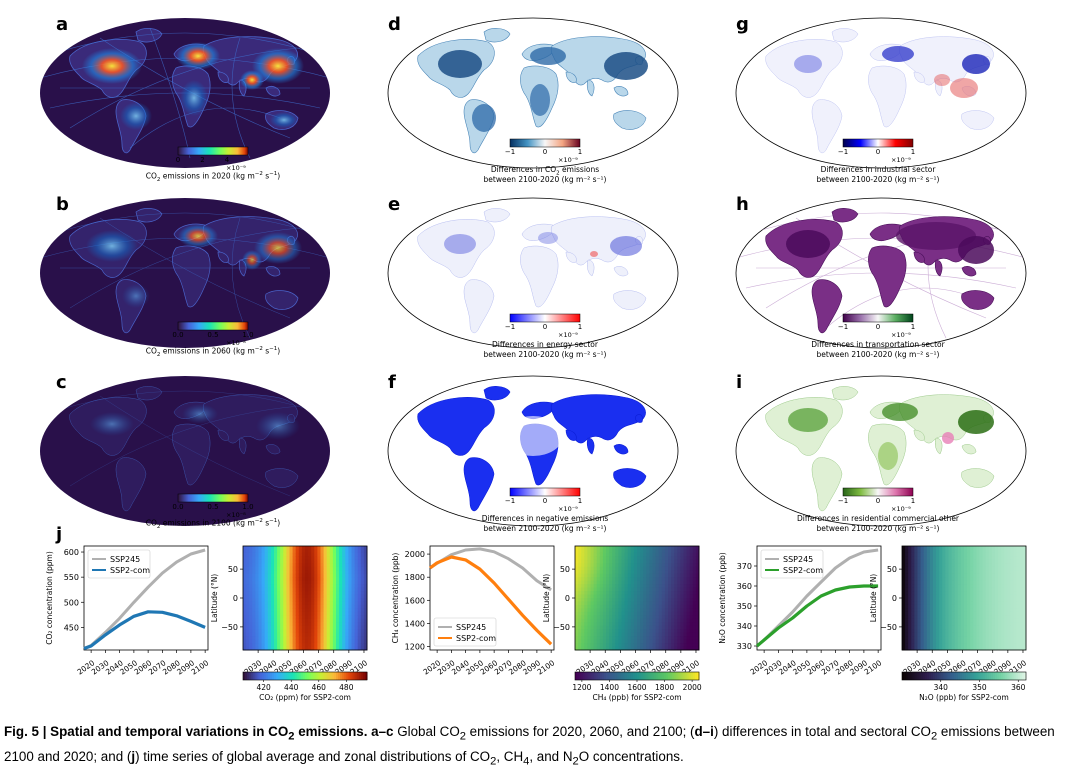  I want to click on colorbar-d-tick: 0, so click(545, 152).